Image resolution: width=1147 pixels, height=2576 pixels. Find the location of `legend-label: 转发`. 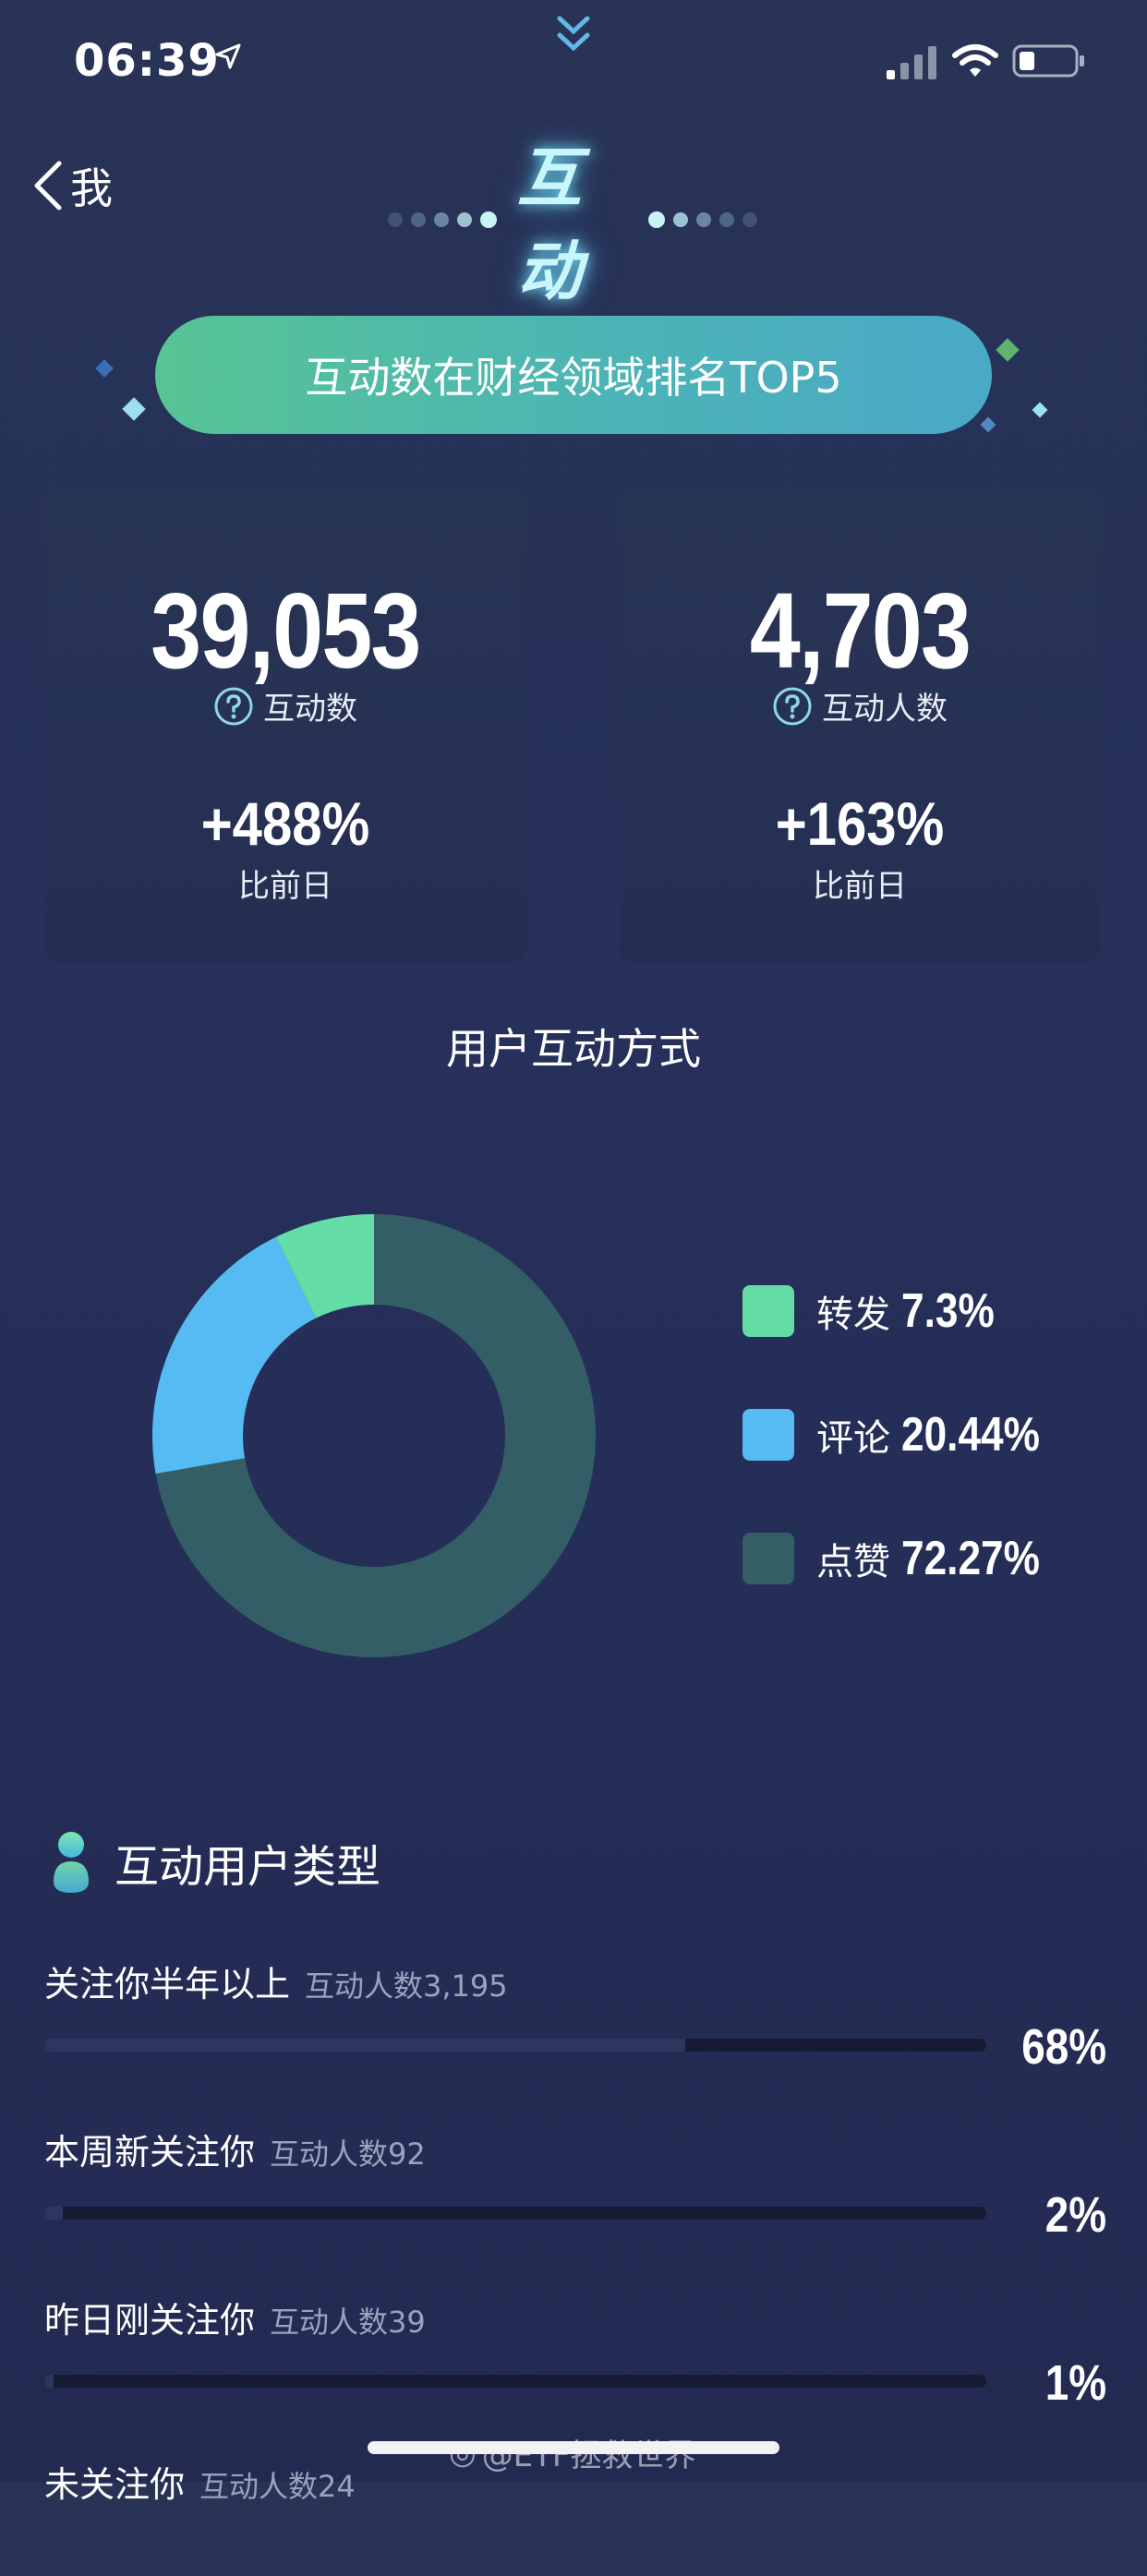

legend-label: 转发 is located at coordinates (853, 1315).